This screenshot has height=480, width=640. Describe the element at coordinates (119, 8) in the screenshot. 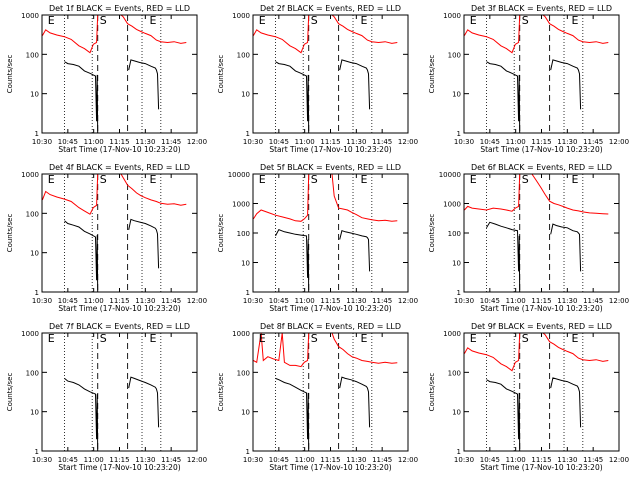

I see `chart-title: Det 1f BLACK = Events, RED = LLD` at that location.